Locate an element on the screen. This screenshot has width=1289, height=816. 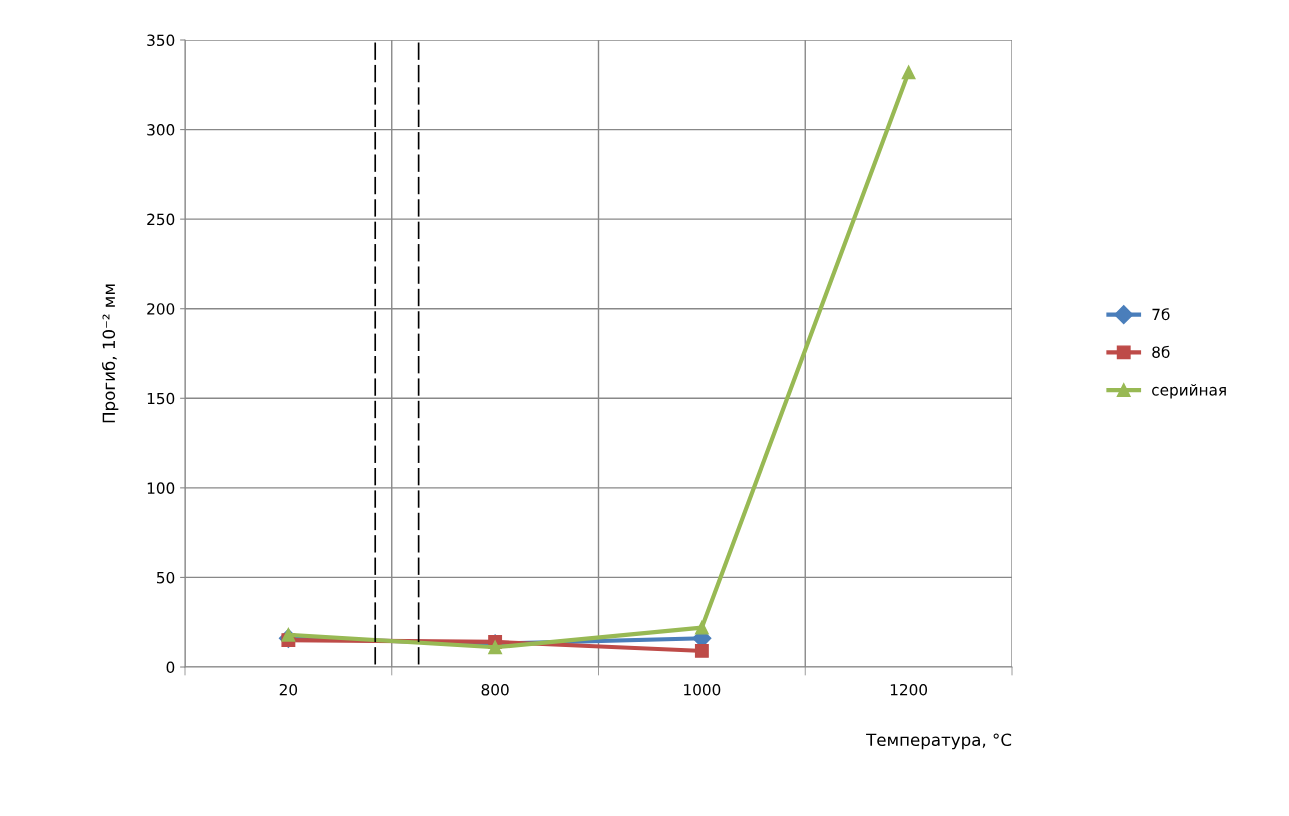
y-tick-label: 250 is located at coordinates (161, 219).